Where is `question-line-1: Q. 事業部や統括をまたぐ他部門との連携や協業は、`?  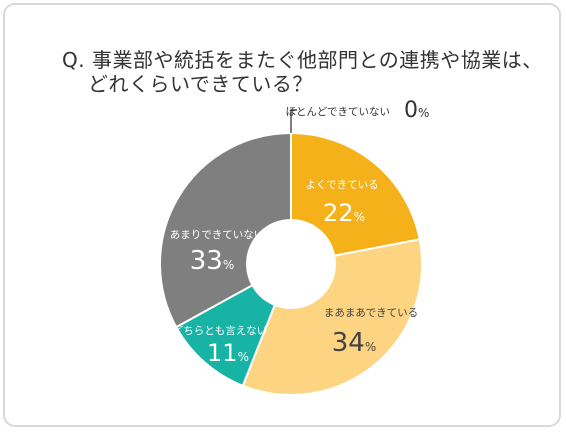
question-line-1: Q. 事業部や統括をまたぐ他部門との連携や協業は、 is located at coordinates (302, 60).